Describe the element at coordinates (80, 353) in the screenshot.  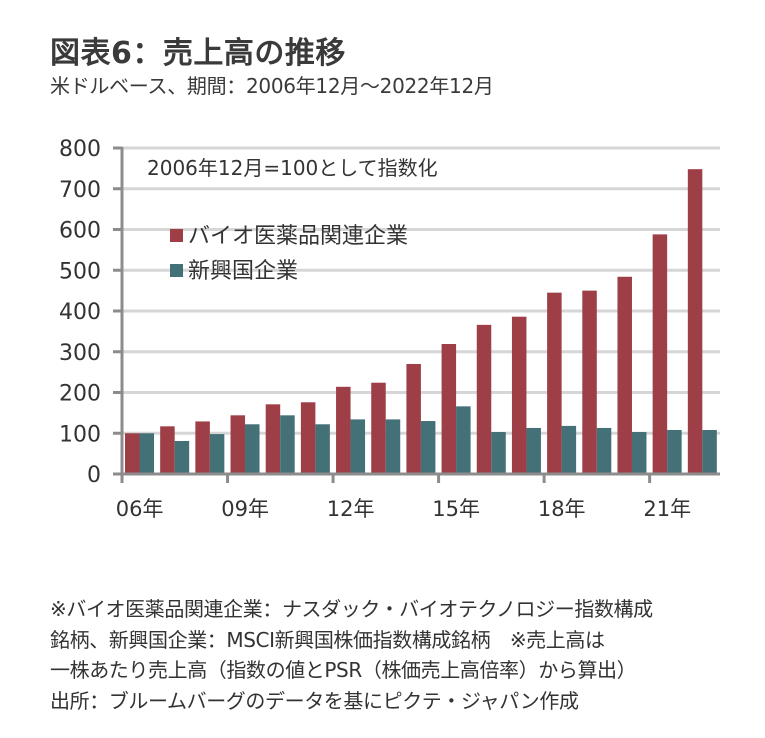
I see `y-tick-label: 300` at that location.